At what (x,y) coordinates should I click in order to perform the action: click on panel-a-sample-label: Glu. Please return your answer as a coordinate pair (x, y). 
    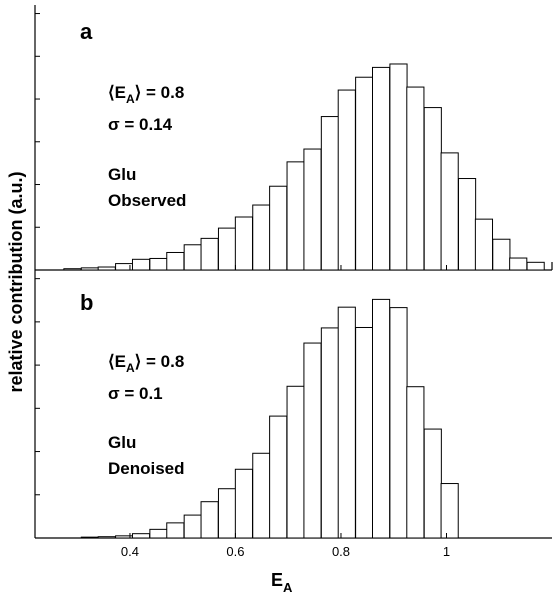
    Looking at the image, I should click on (122, 174).